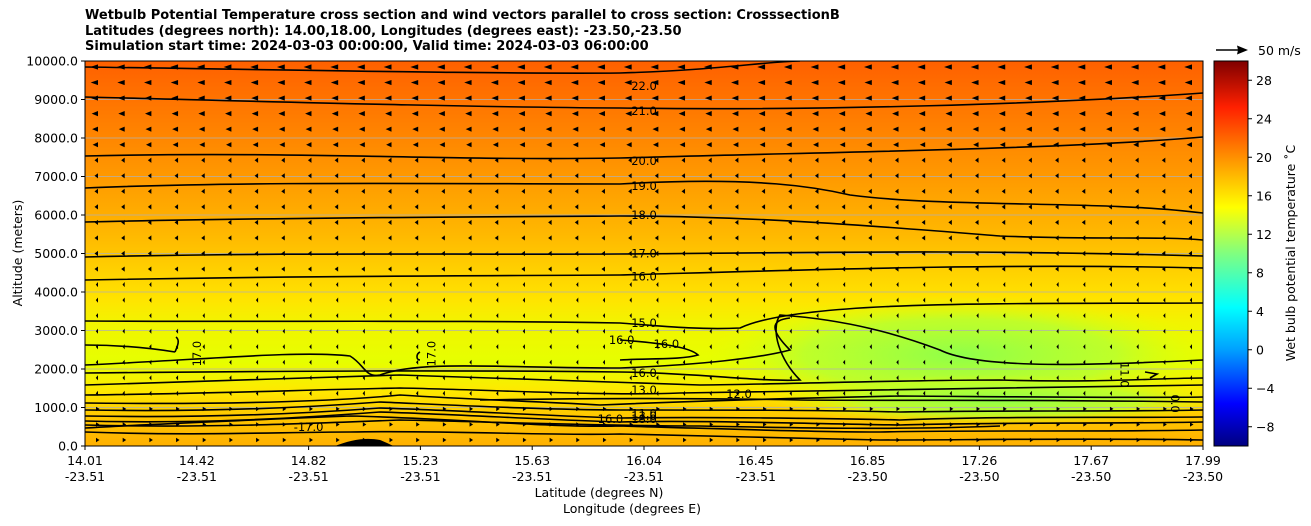 The width and height of the screenshot is (1311, 526). Describe the element at coordinates (979, 476) in the screenshot. I see `x-tick-lon-8: -23.50` at that location.